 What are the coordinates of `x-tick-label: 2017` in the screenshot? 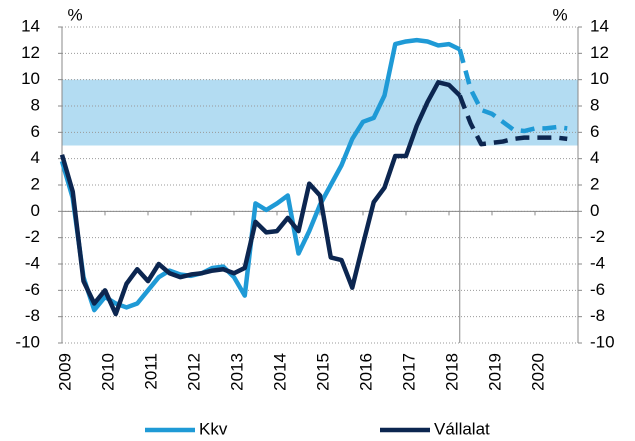 It's located at (408, 372).